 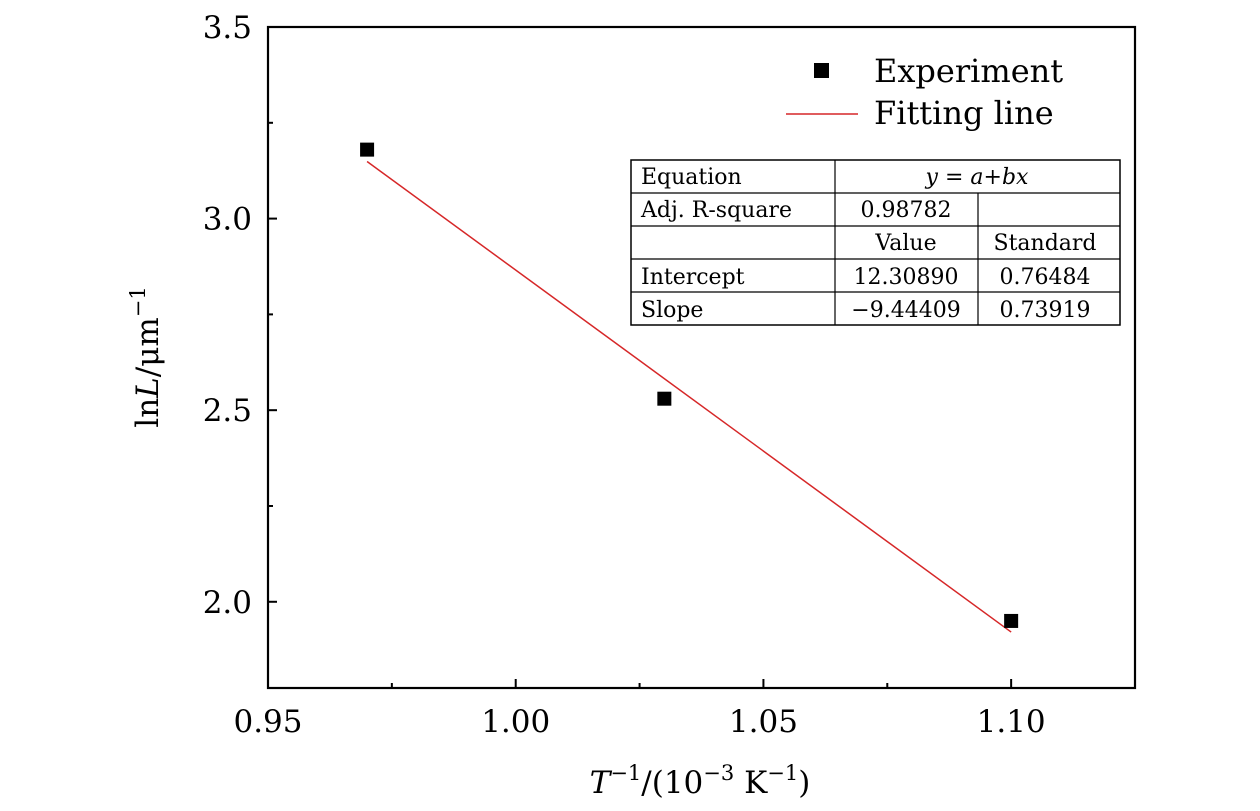 I want to click on y-tick-label: 3.0, so click(x=227, y=220).